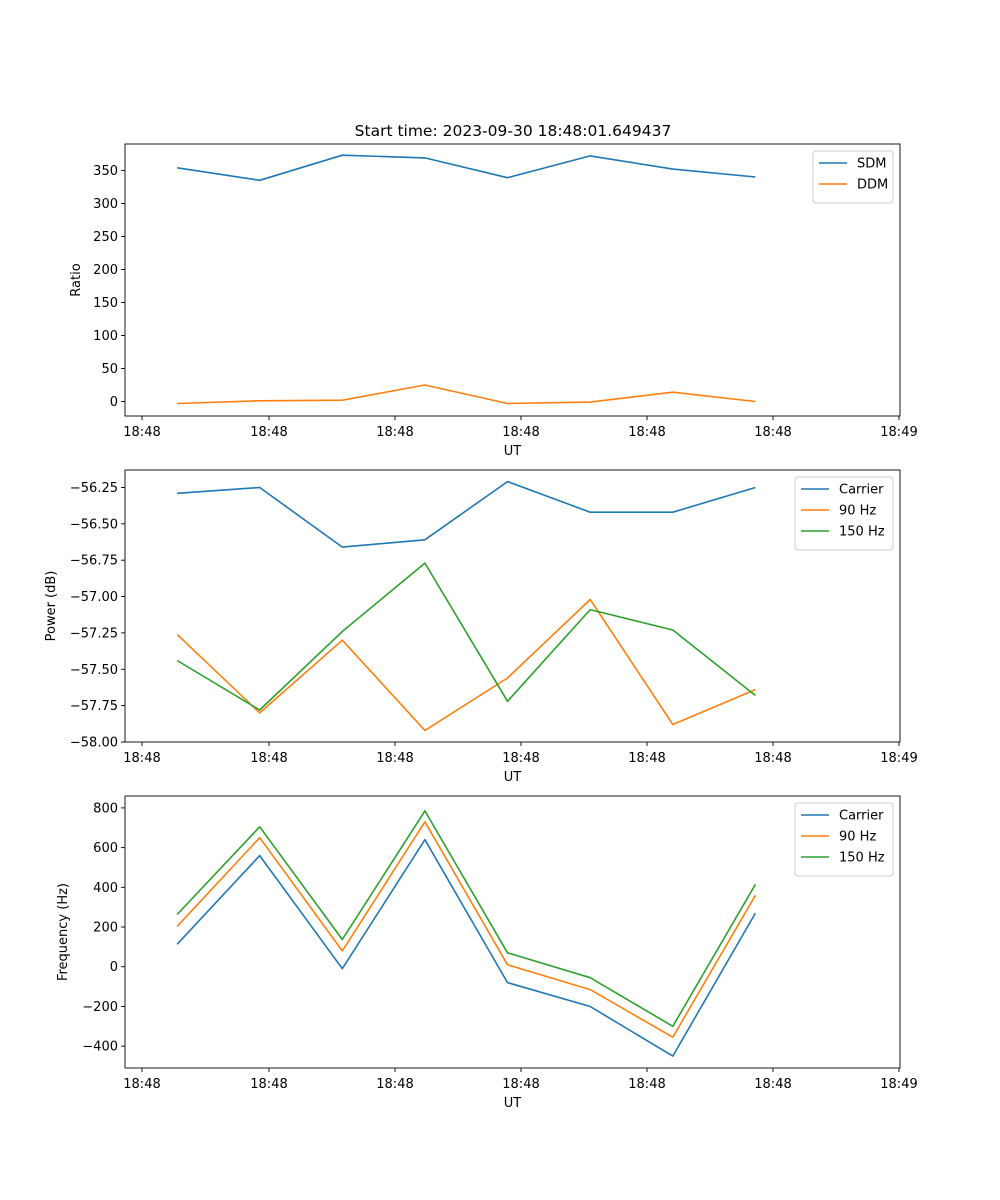  Describe the element at coordinates (466, 168) in the screenshot. I see `series-line-sdm` at that location.